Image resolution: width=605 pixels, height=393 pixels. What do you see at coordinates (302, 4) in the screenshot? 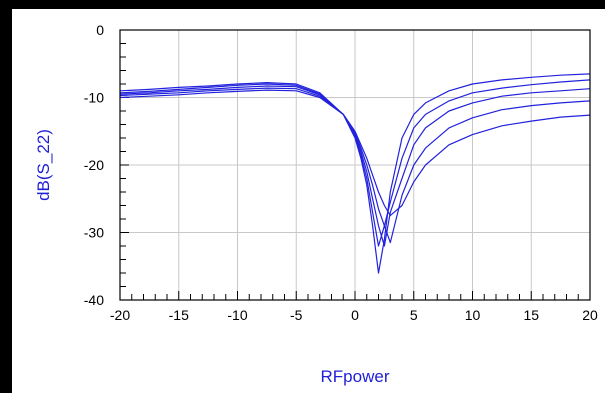
I see `window-top-border` at bounding box center [302, 4].